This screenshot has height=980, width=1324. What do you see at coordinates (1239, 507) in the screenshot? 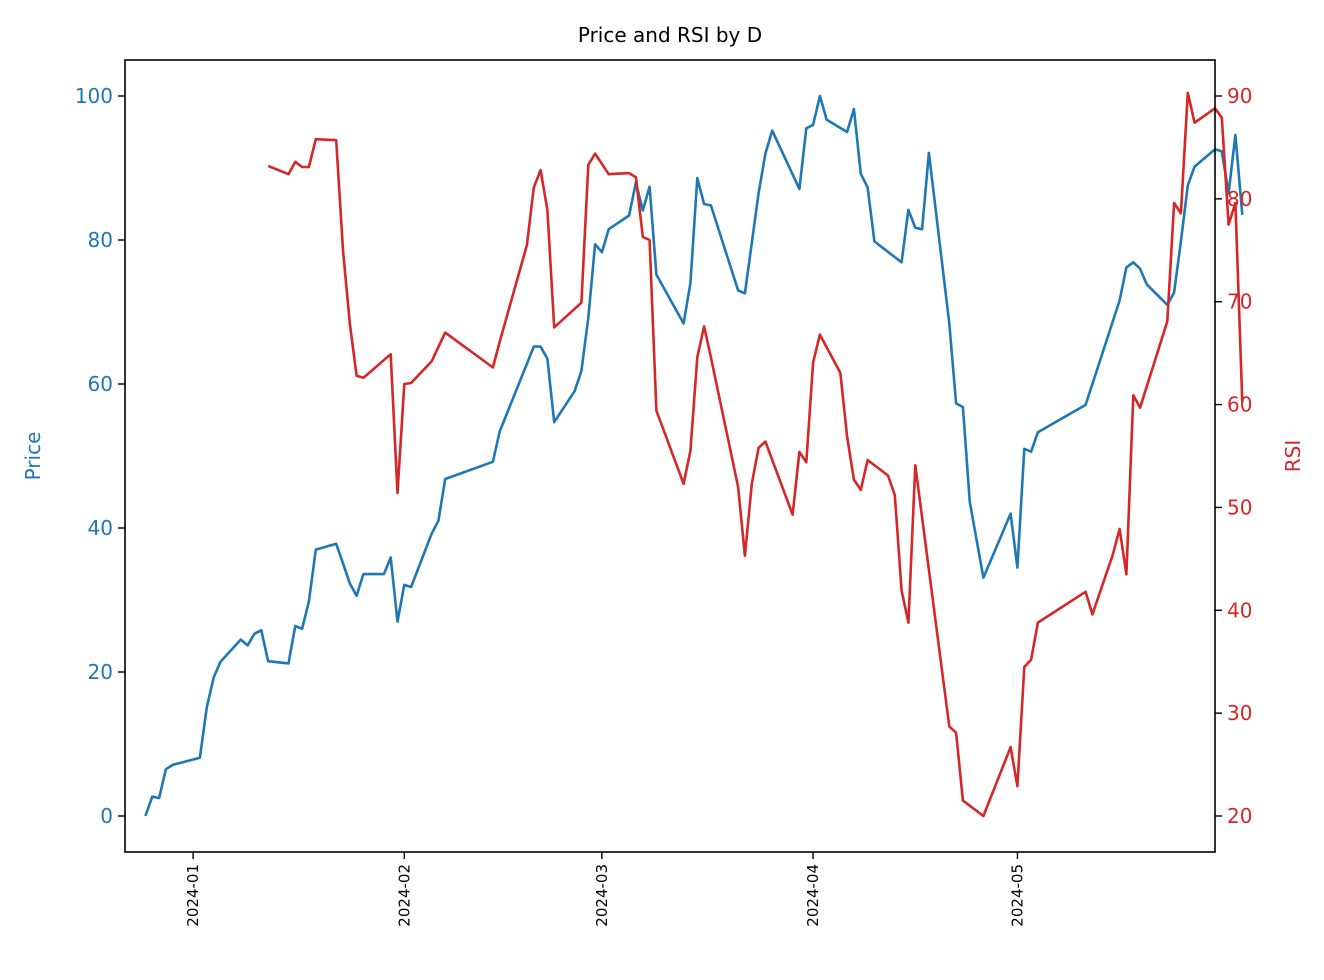
I see `y-right-tick-label: 50` at bounding box center [1239, 507].